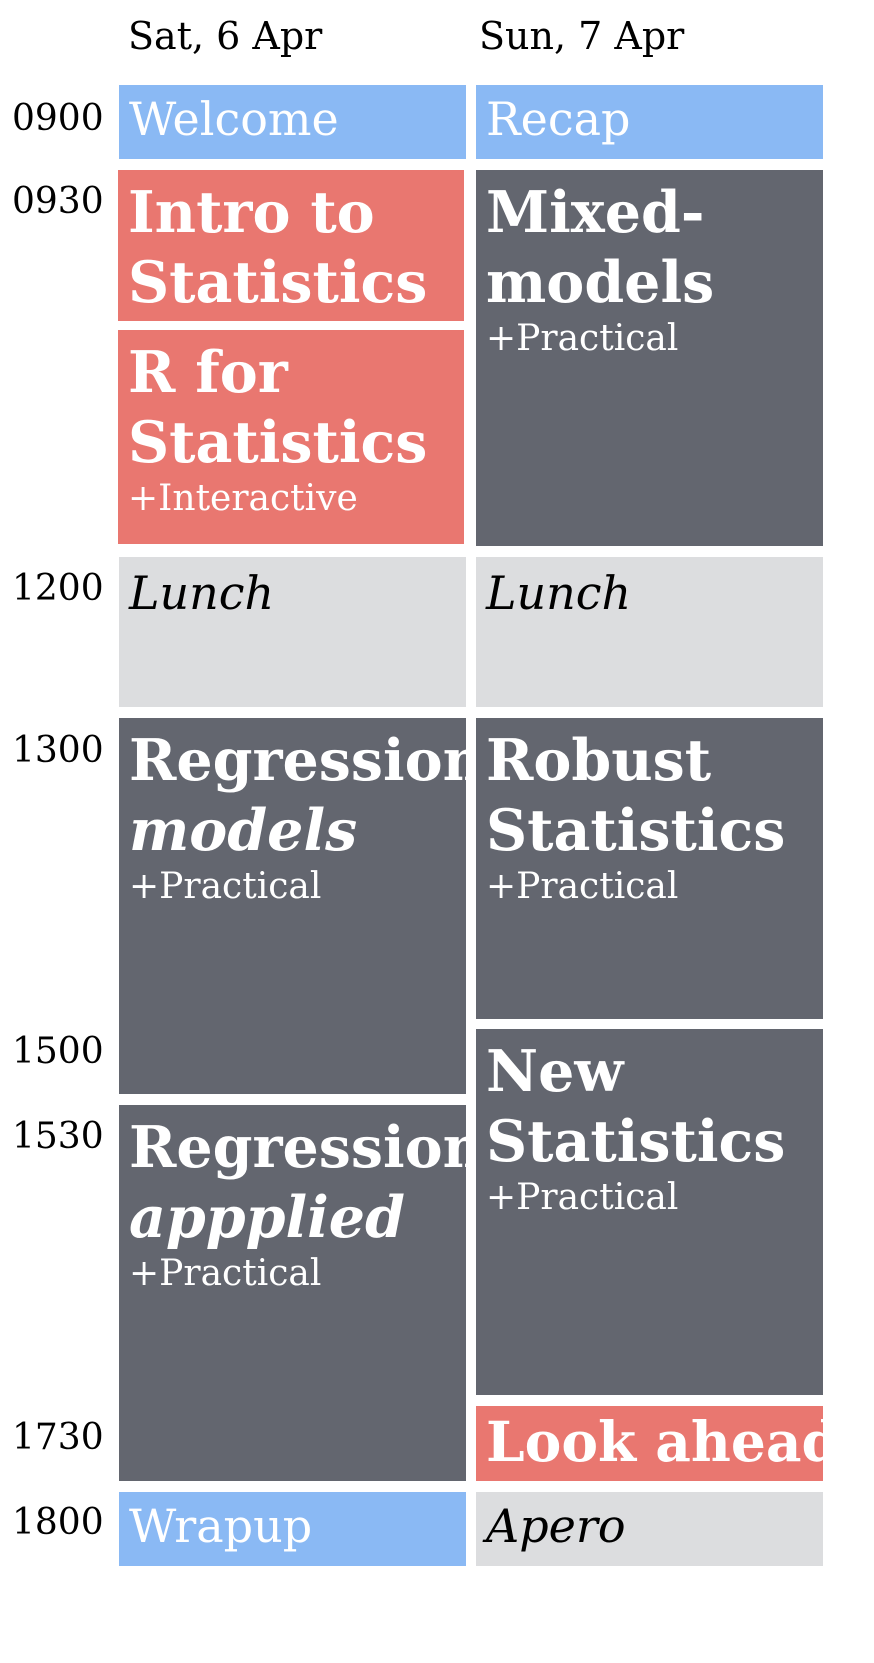  I want to click on time-label: 1500, so click(58, 1051).